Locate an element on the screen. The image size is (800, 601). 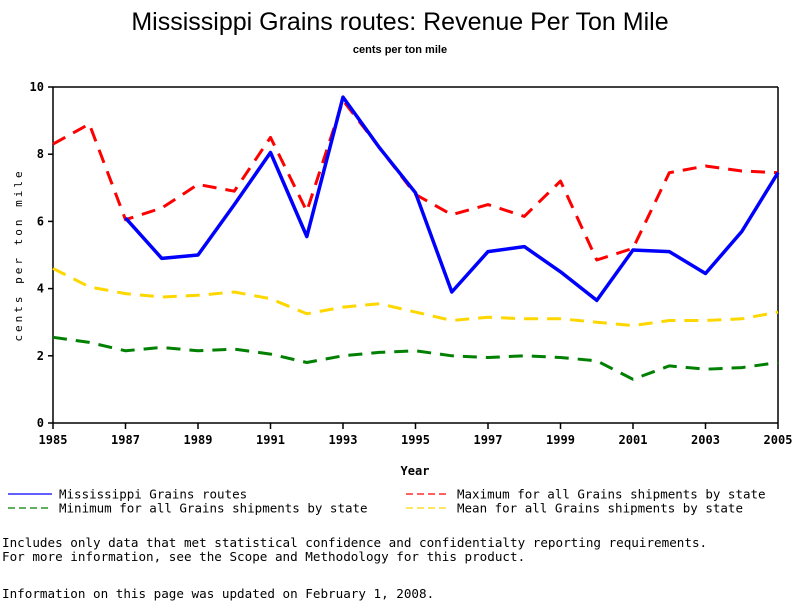
y-tick-label: 2 is located at coordinates (40, 356).